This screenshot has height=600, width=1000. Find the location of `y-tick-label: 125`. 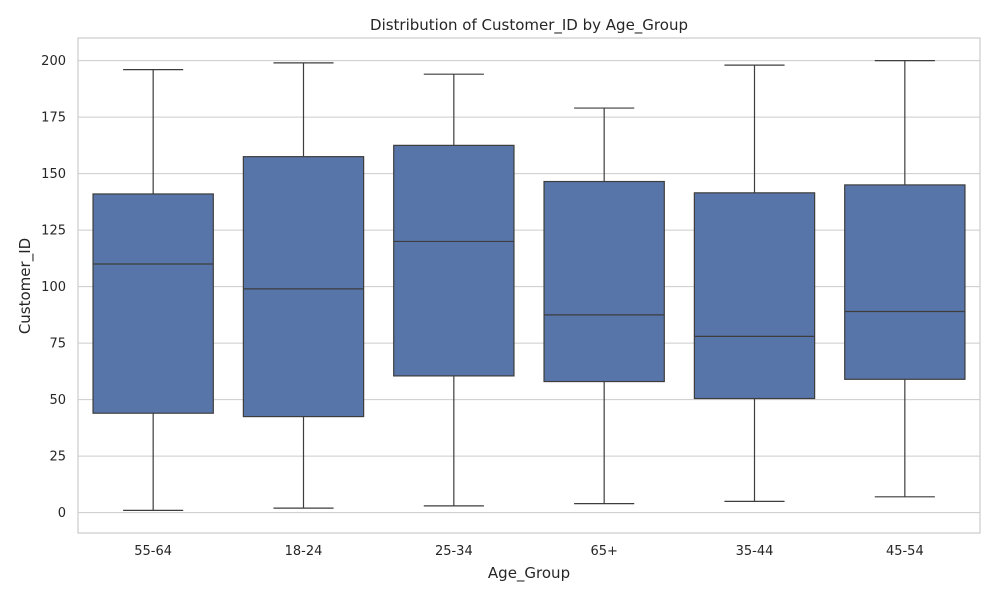

y-tick-label: 125 is located at coordinates (53, 231).